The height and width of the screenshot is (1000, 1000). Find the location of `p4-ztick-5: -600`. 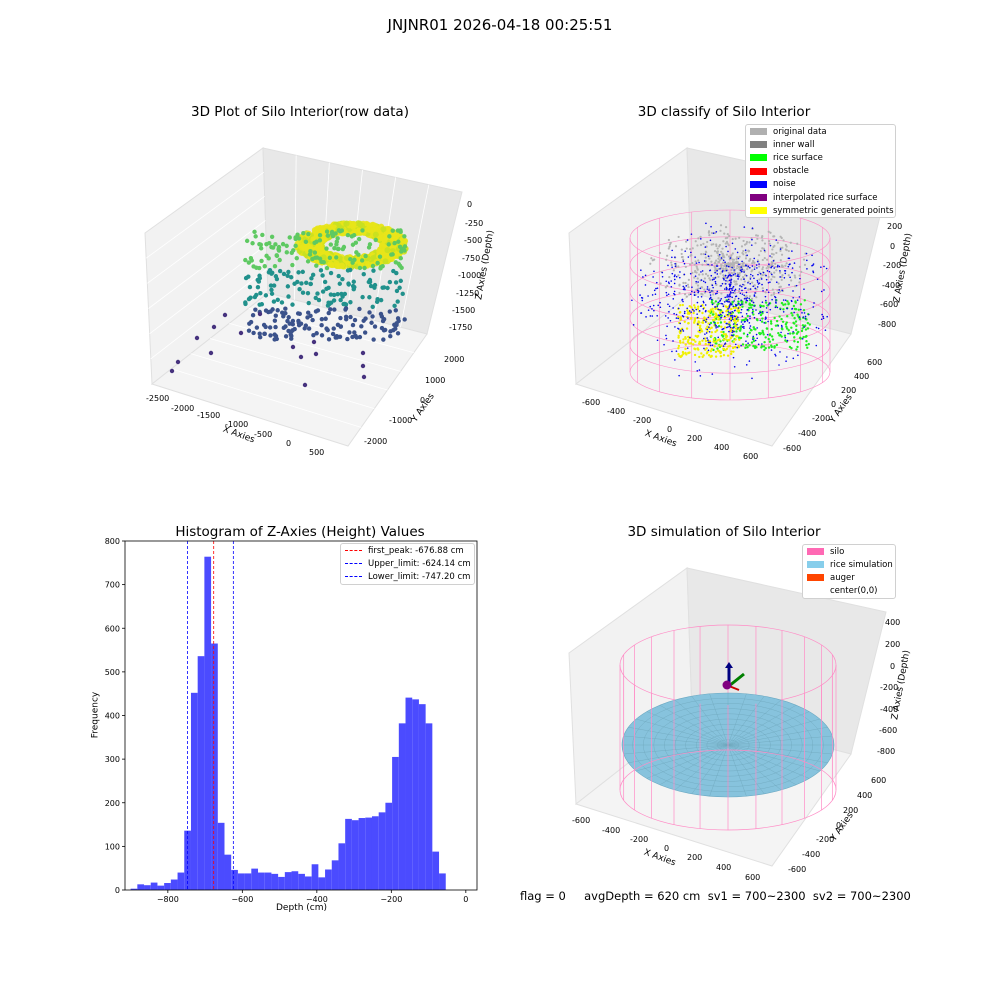

p4-ztick-5: -600 is located at coordinates (888, 730).